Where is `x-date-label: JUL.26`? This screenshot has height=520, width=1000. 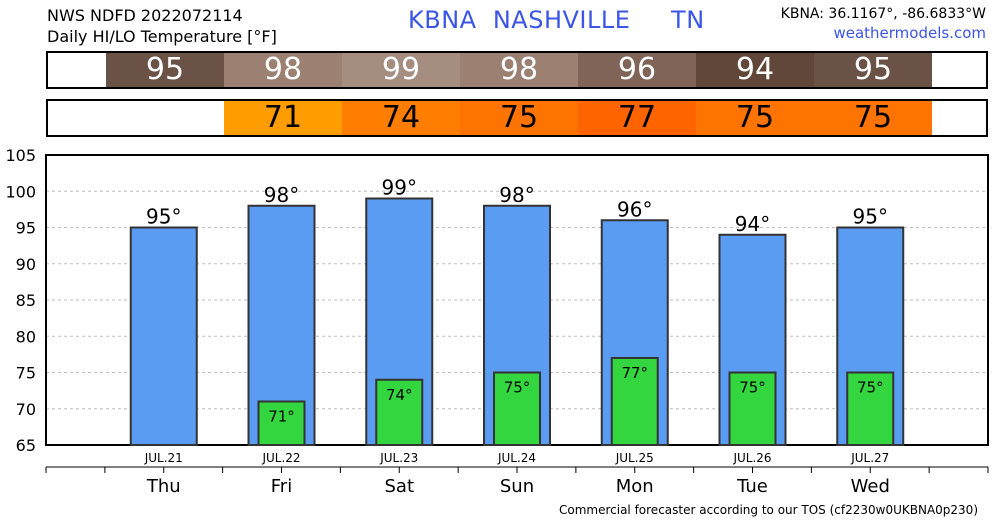
x-date-label: JUL.26 is located at coordinates (751, 458).